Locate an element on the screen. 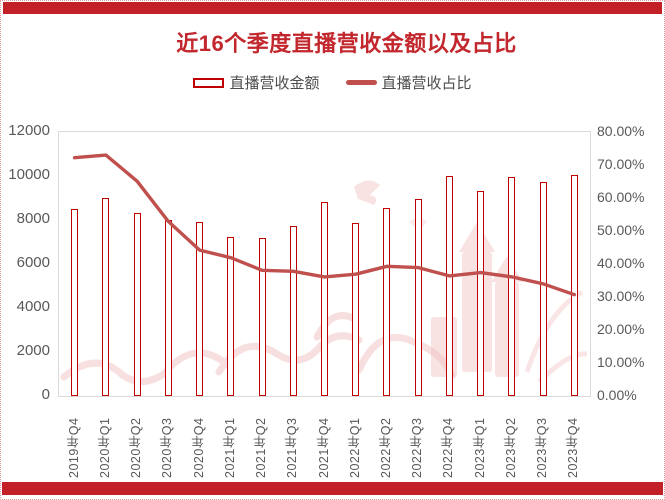 The width and height of the screenshot is (665, 500). x-axis-category-label: 2022年Q4 is located at coordinates (448, 447).